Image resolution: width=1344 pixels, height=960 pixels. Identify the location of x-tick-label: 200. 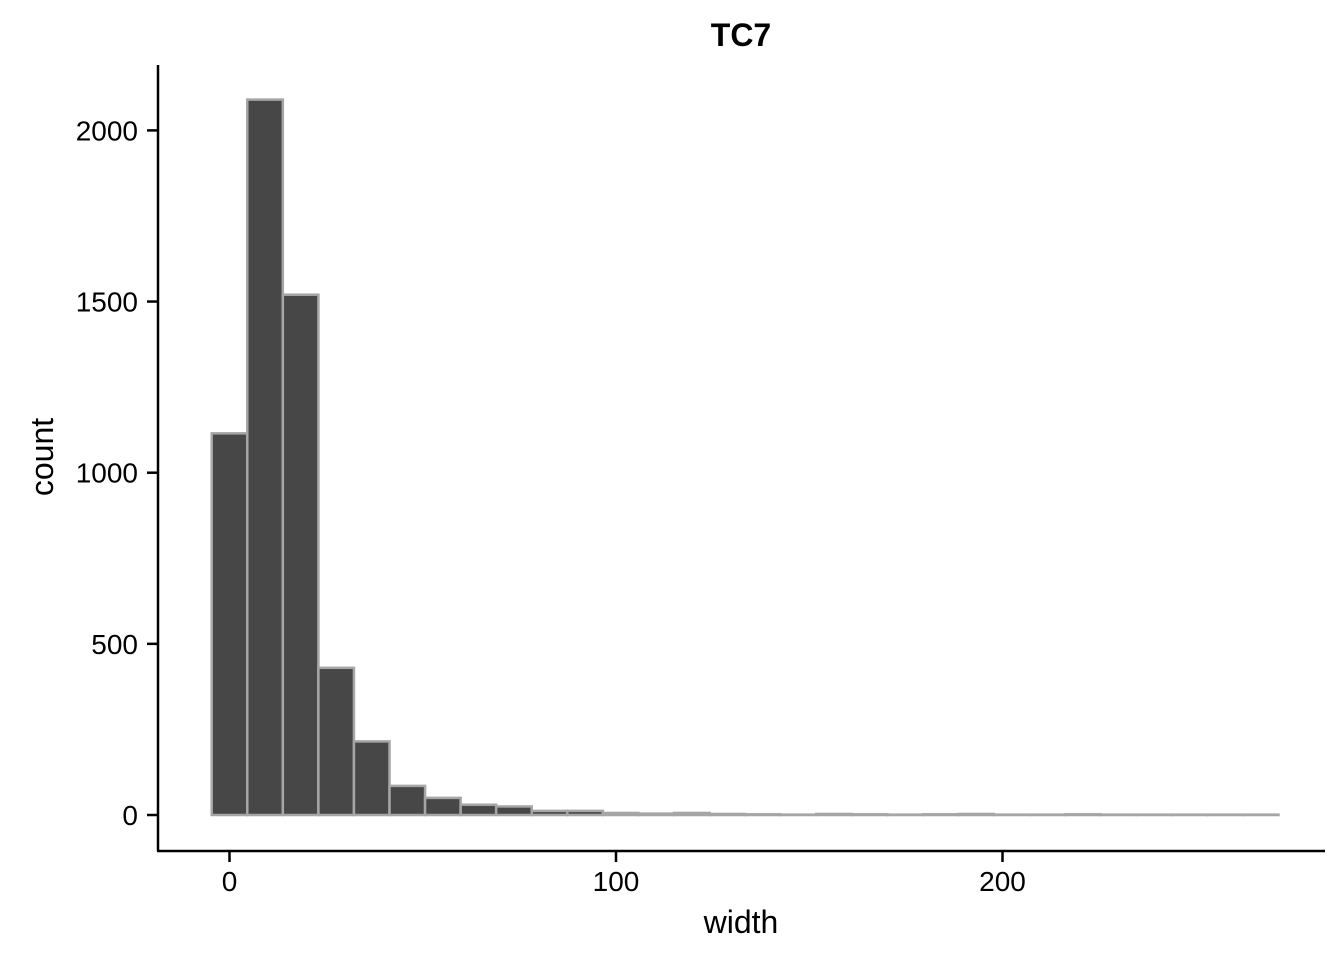
(1002, 881).